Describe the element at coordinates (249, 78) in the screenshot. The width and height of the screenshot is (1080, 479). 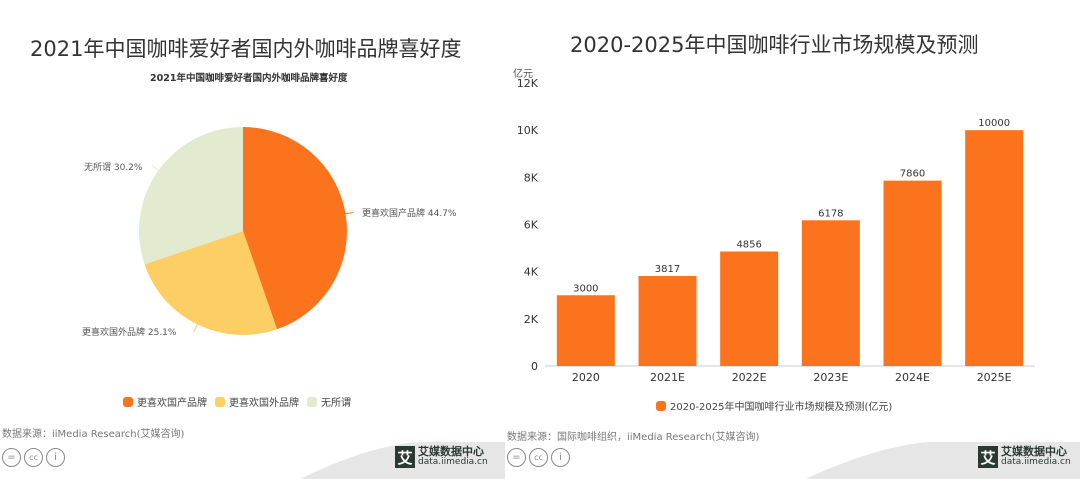
I see `pie-chart-subtitle: 2021年中国咖啡爱好者国内外咖啡品牌喜好度` at that location.